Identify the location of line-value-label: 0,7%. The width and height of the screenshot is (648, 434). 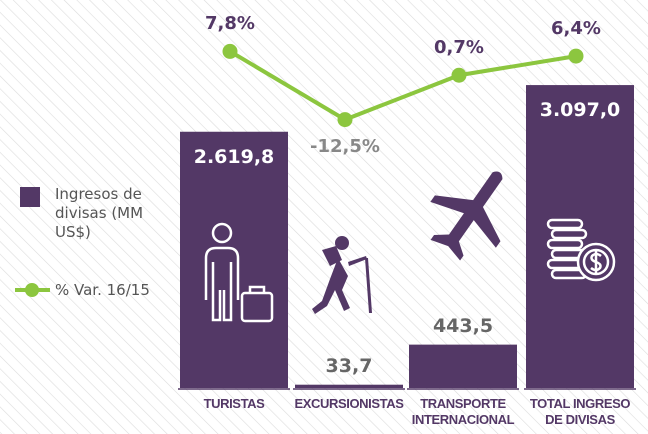
(459, 48).